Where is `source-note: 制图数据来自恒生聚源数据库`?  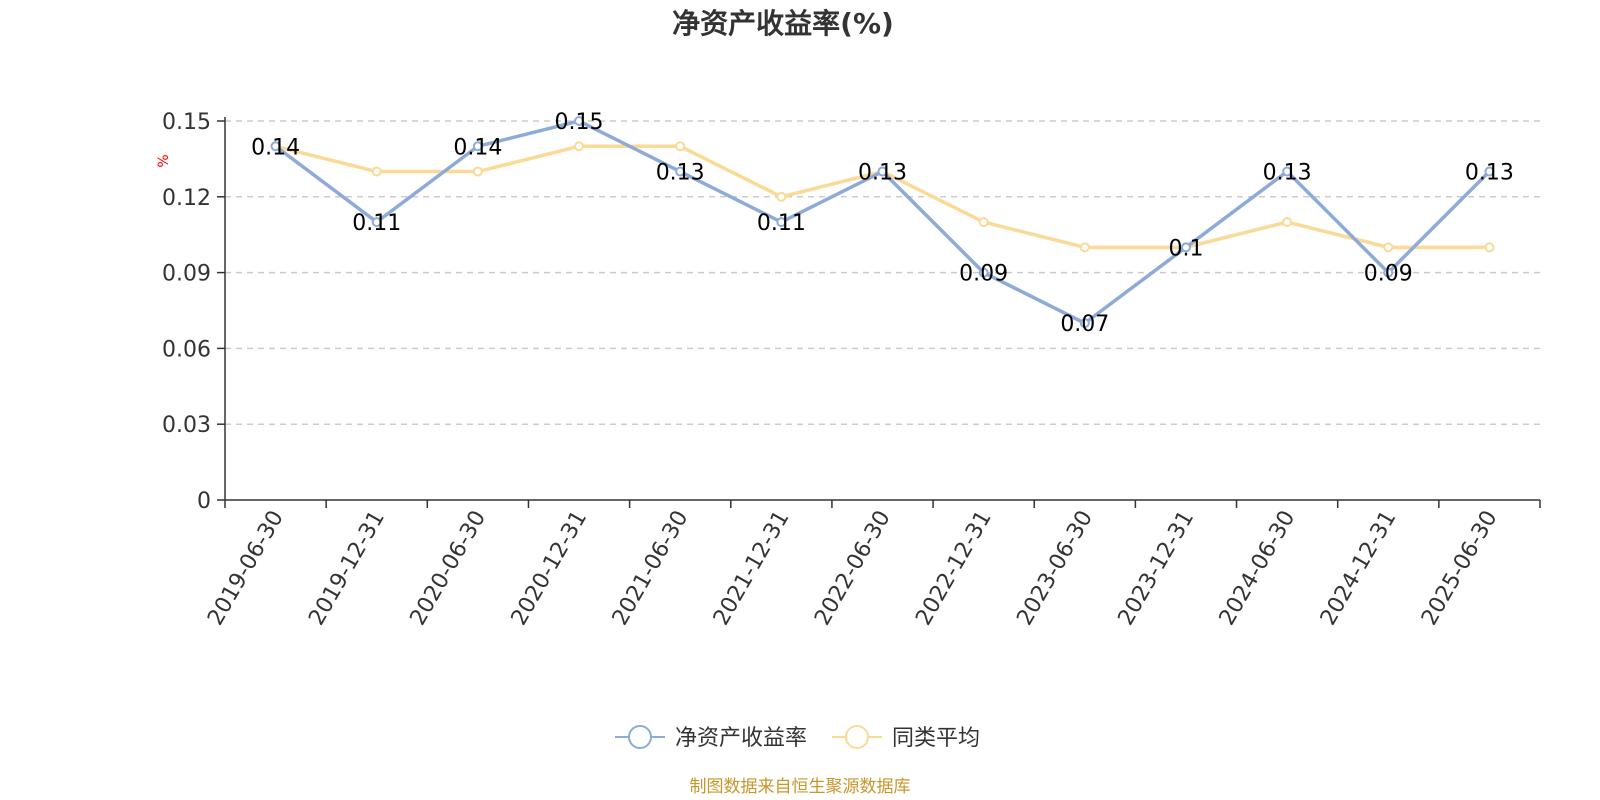 source-note: 制图数据来自恒生聚源数据库 is located at coordinates (800, 787).